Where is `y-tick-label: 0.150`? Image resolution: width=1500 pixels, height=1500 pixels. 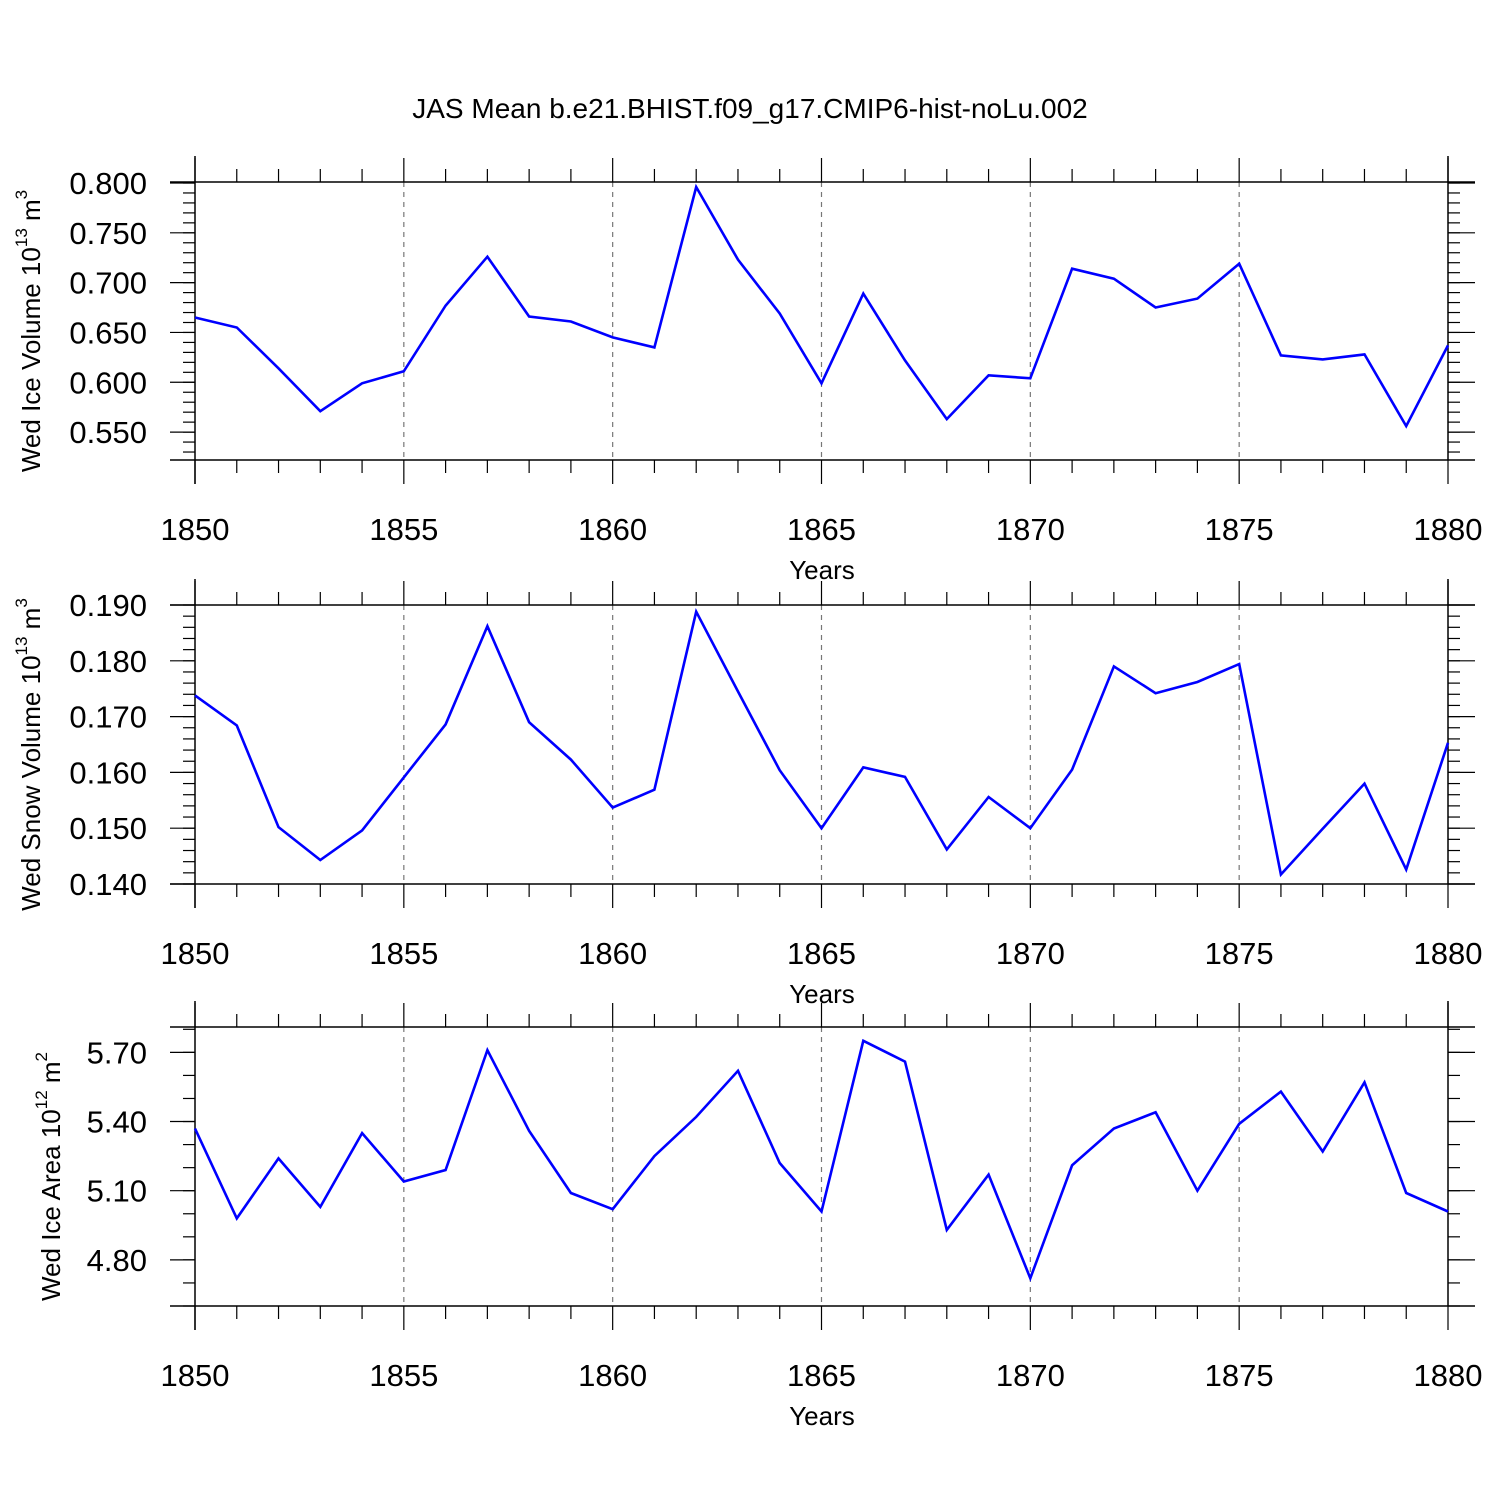 y-tick-label: 0.150 is located at coordinates (108, 828).